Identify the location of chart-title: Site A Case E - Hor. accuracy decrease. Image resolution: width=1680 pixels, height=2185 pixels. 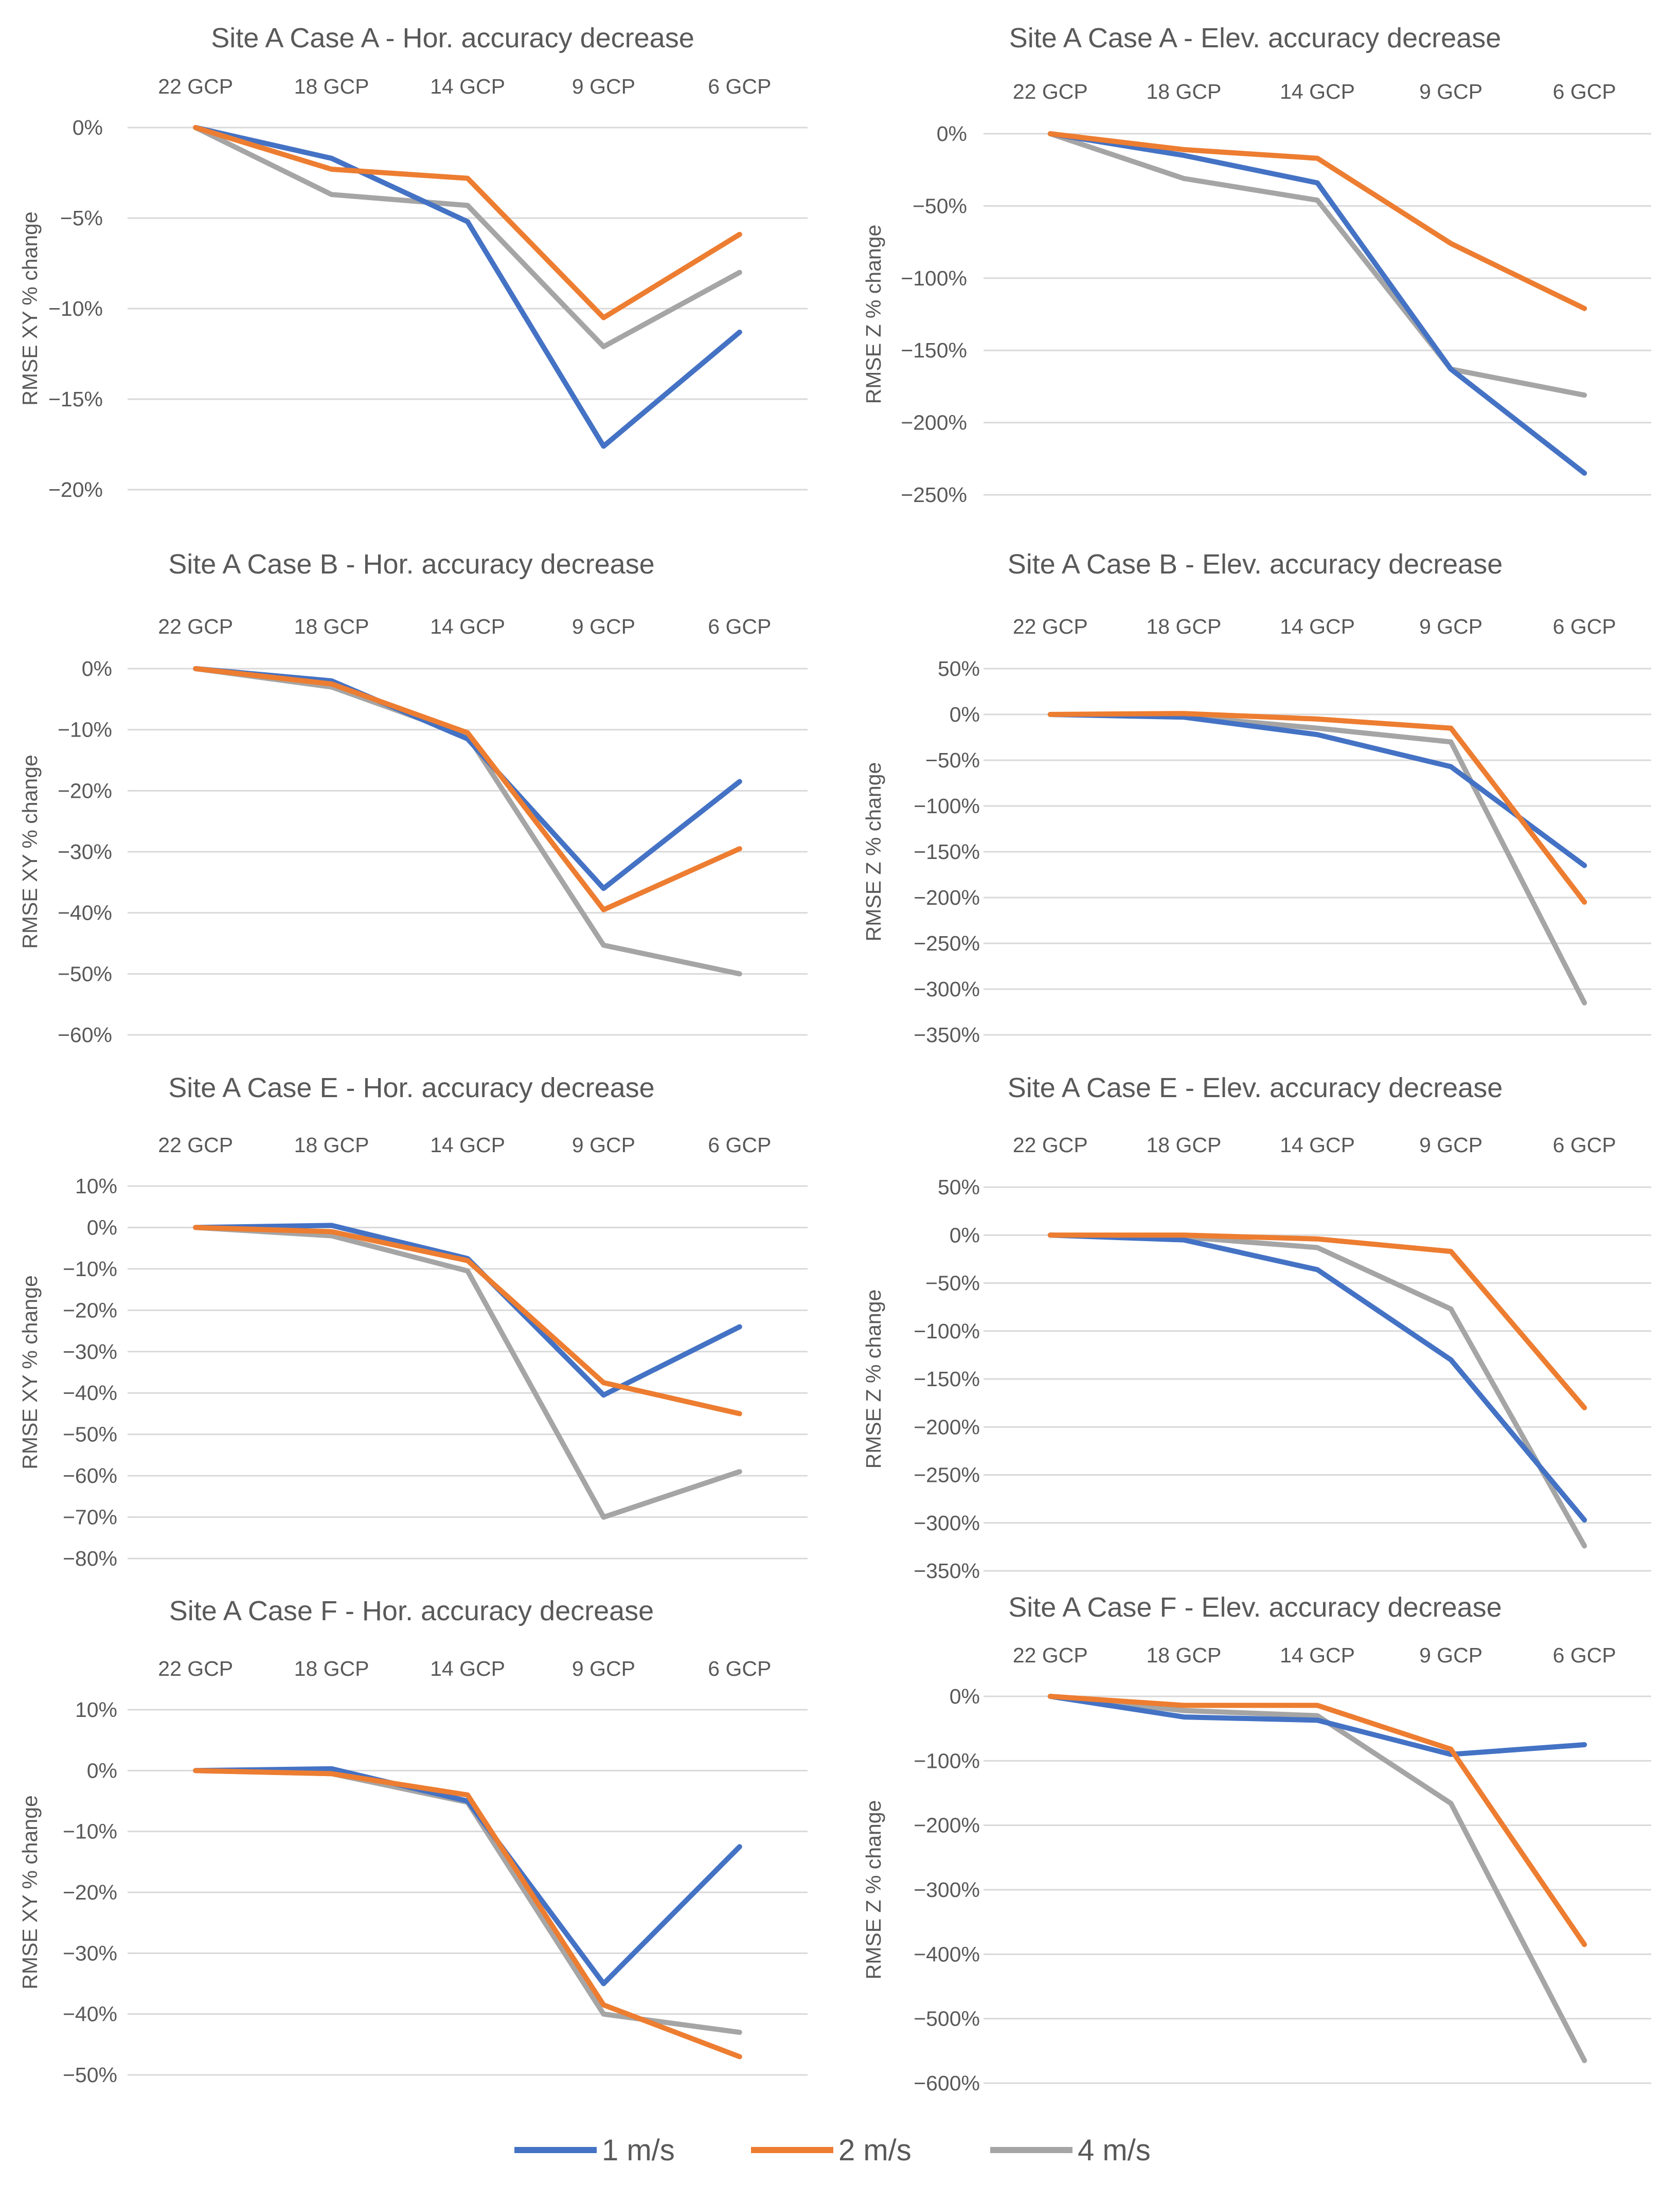
(411, 1087).